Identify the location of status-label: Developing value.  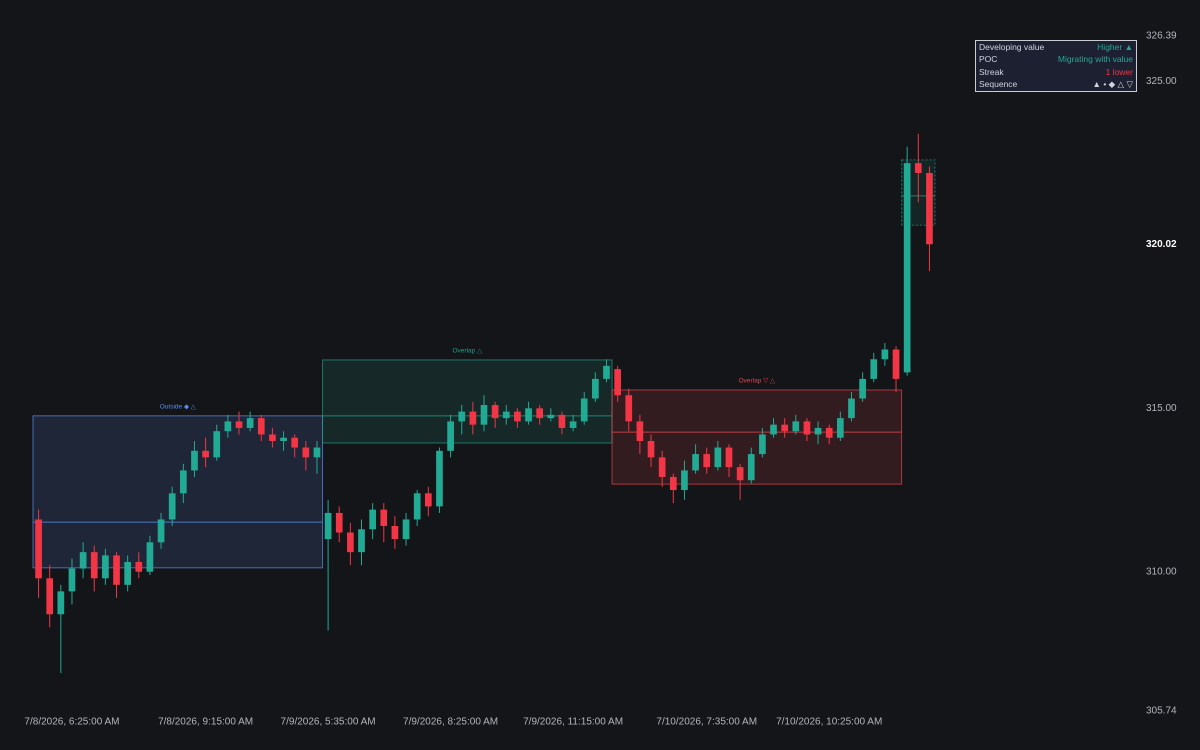
(1012, 46).